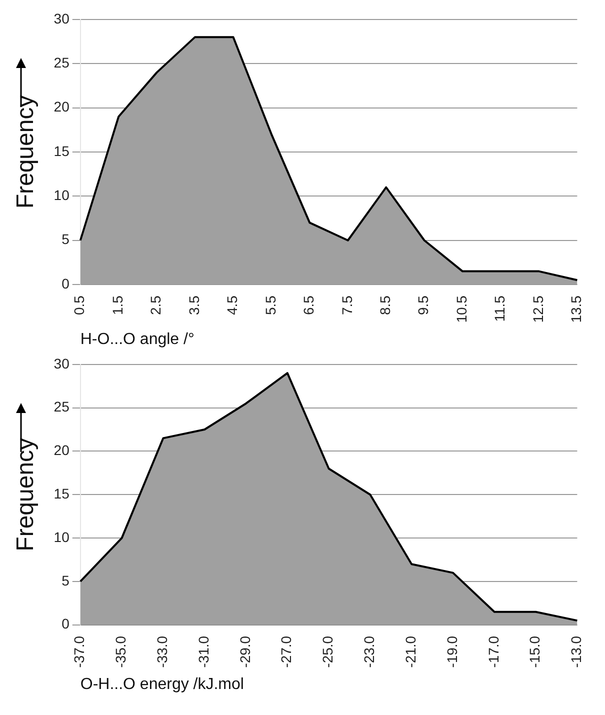  I want to click on x-tick-label: -17.0, so click(493, 652).